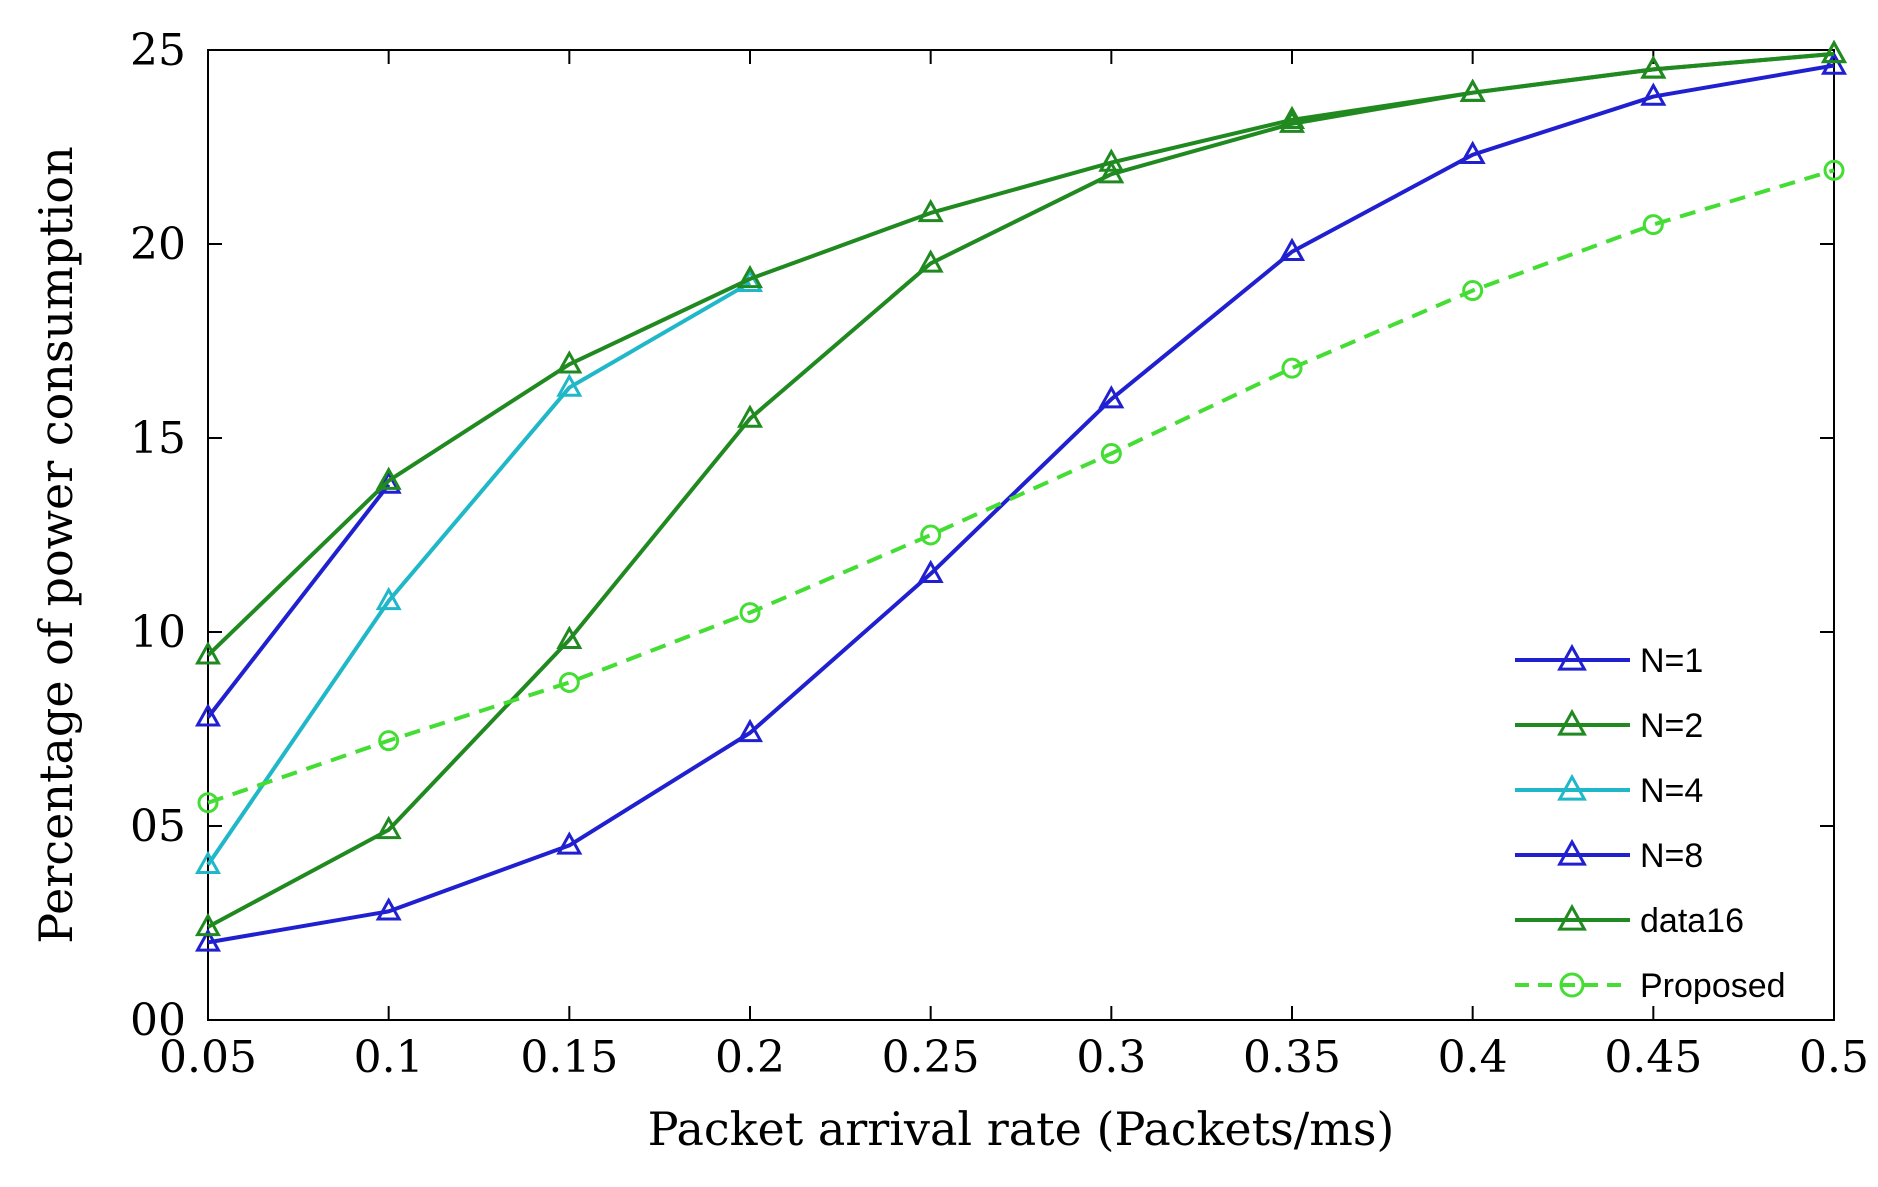 This screenshot has width=1878, height=1187. Describe the element at coordinates (1609, 791) in the screenshot. I see `legend-item: N=4` at that location.